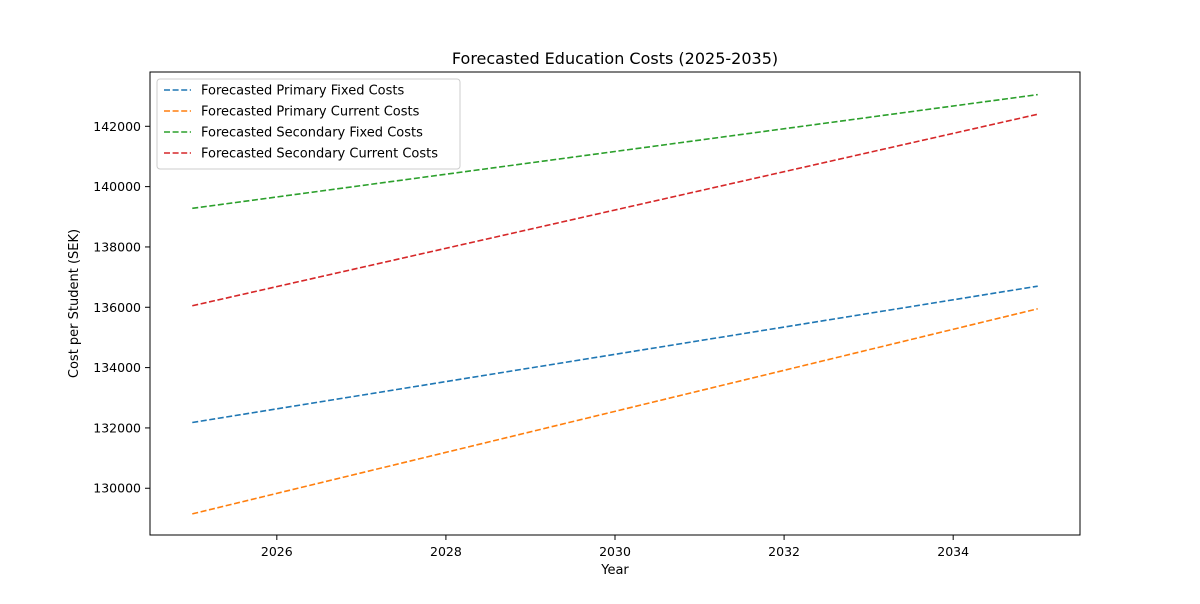  I want to click on y-axis-label: Cost per Student (SEK), so click(74, 303).